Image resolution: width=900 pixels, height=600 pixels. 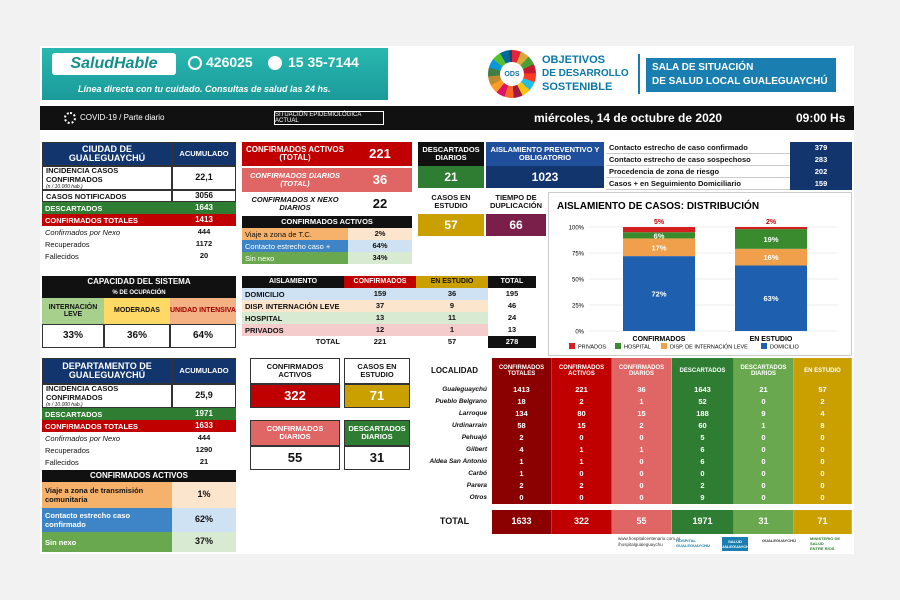 I want to click on city-conf-label: CONFIRMADOS TOTALES, so click(x=107, y=220).